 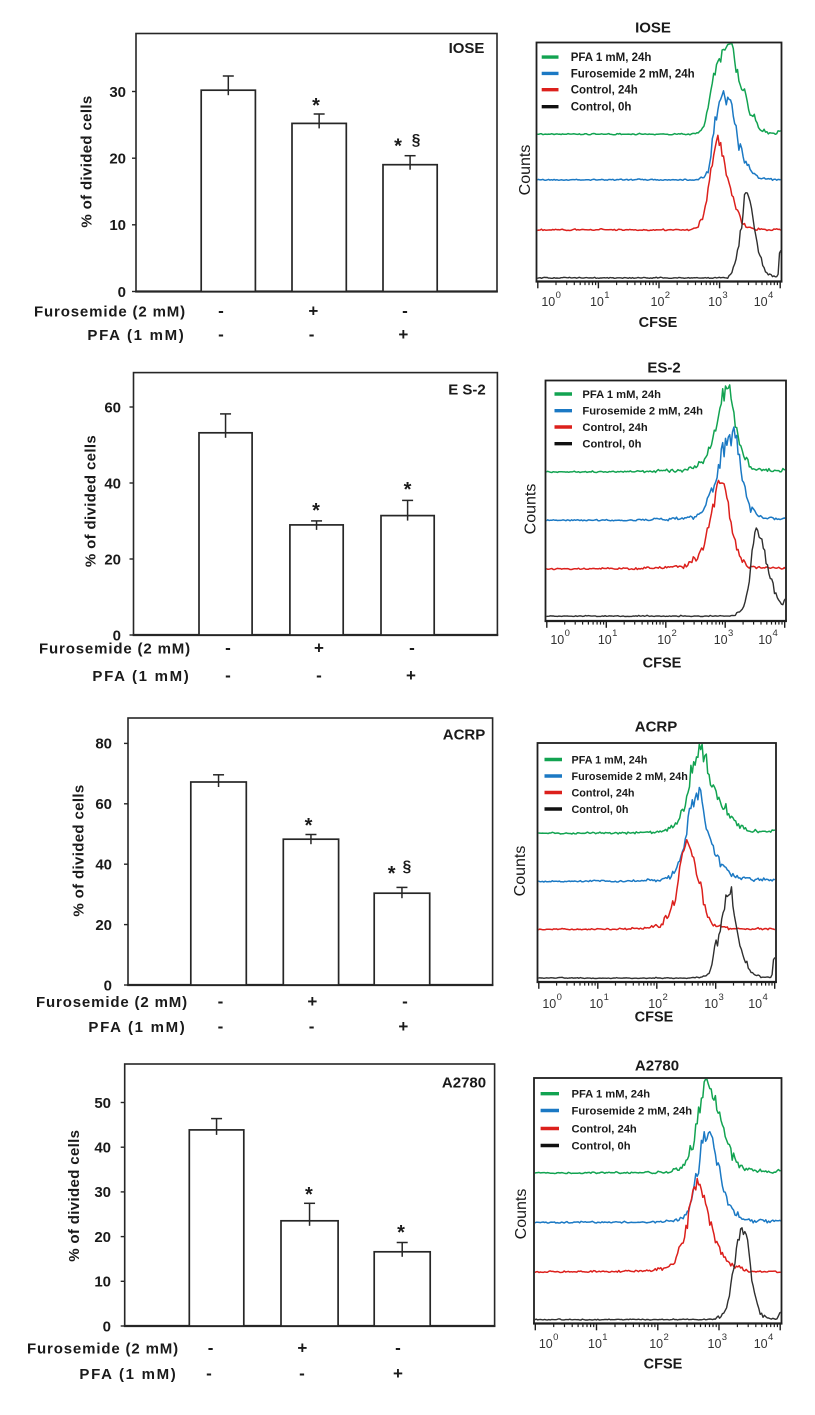 What do you see at coordinates (663, 368) in the screenshot?
I see `svg-text: ES-2` at bounding box center [663, 368].